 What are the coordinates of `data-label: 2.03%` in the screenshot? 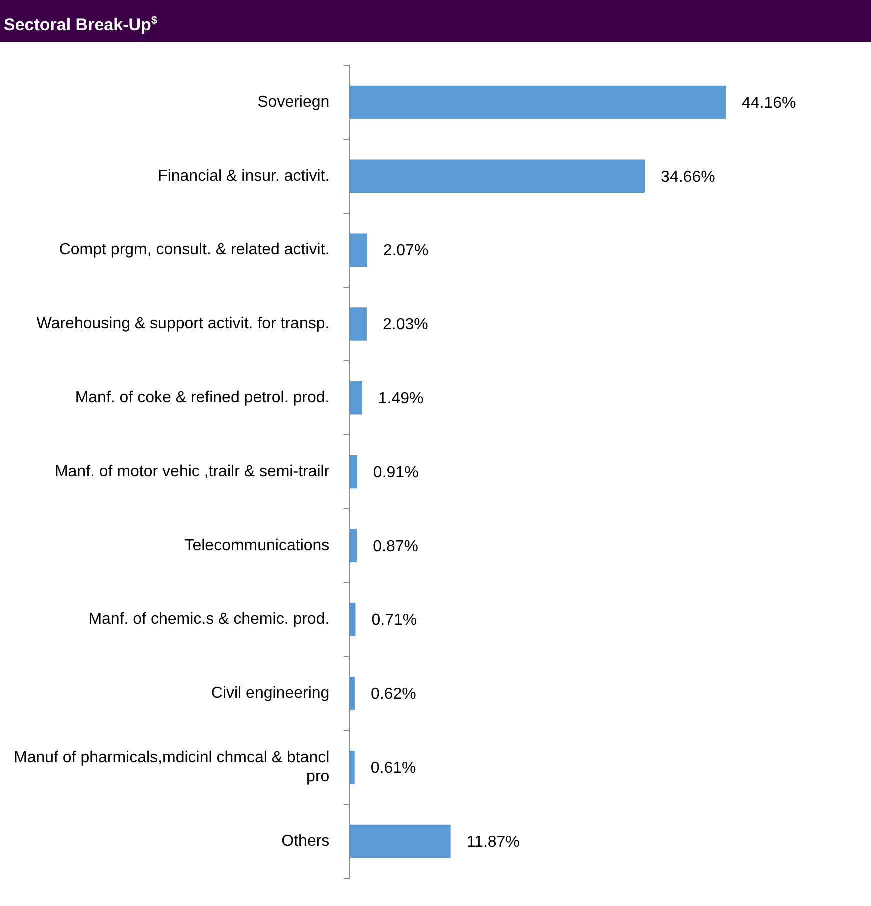 It's located at (405, 325).